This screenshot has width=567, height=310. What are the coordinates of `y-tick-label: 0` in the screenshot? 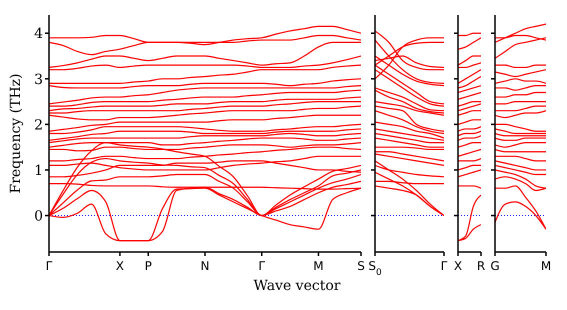 It's located at (38, 216).